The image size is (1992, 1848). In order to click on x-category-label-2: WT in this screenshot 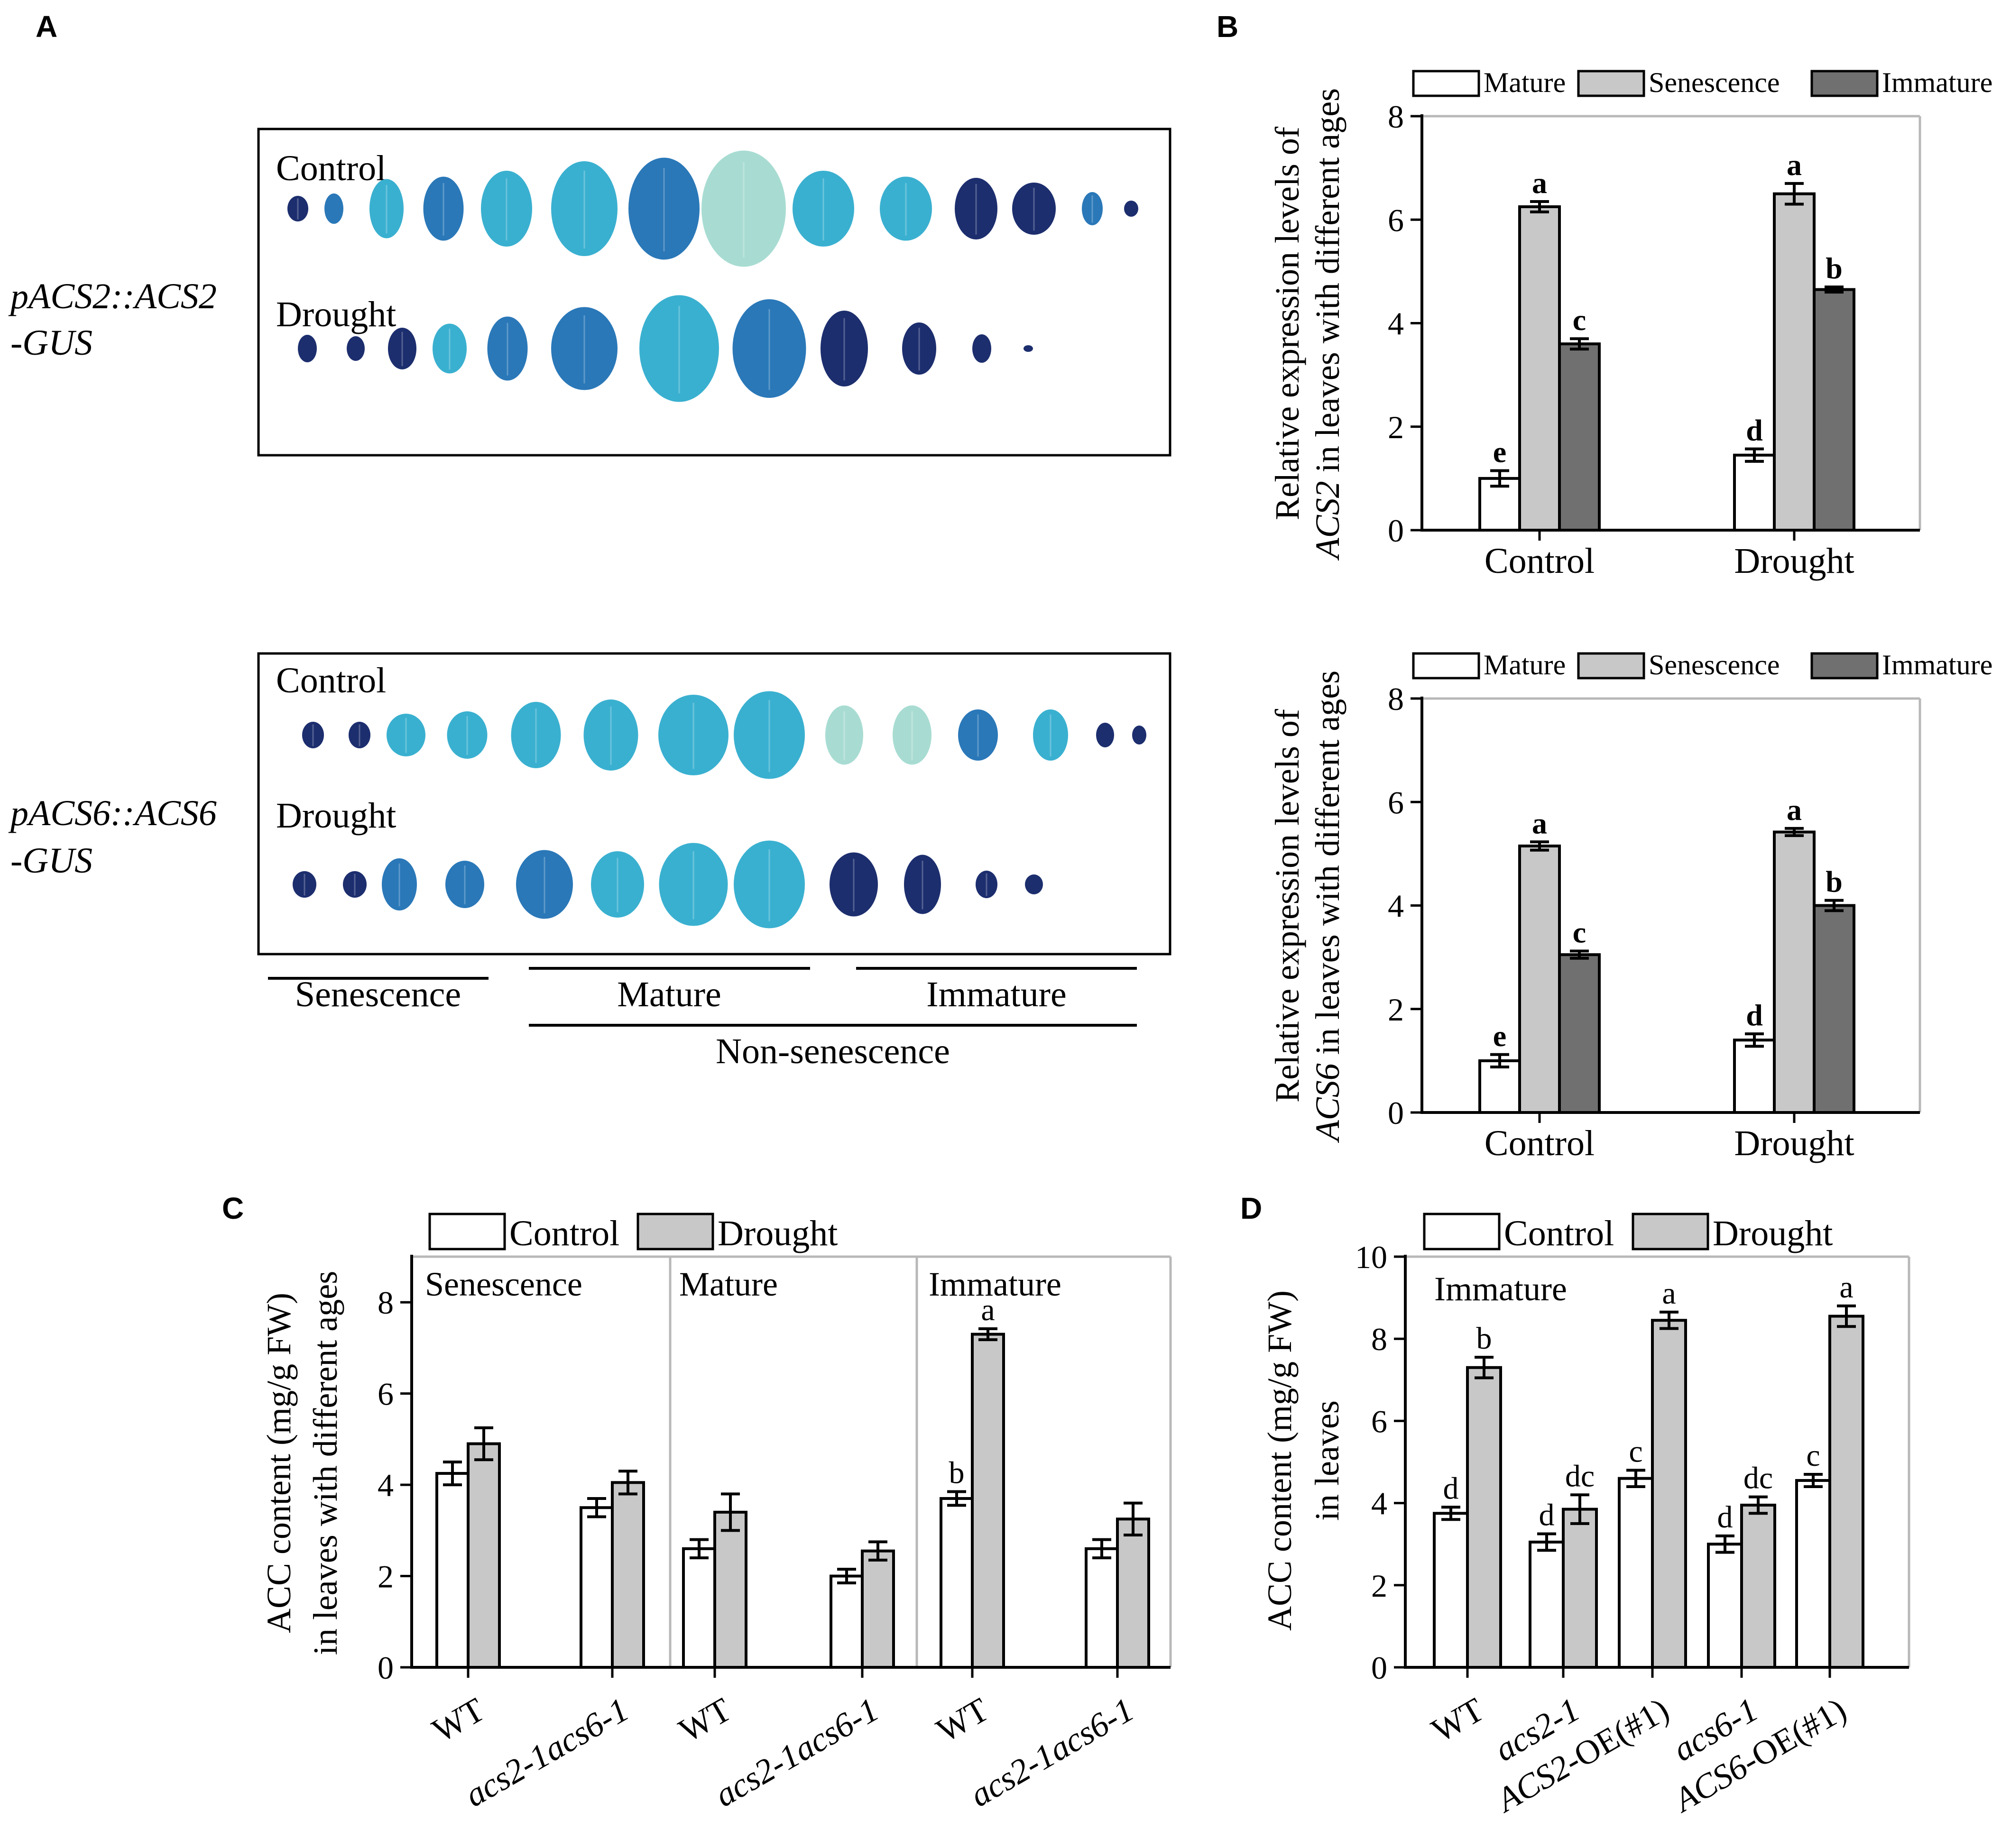, I will do `click(705, 1720)`.